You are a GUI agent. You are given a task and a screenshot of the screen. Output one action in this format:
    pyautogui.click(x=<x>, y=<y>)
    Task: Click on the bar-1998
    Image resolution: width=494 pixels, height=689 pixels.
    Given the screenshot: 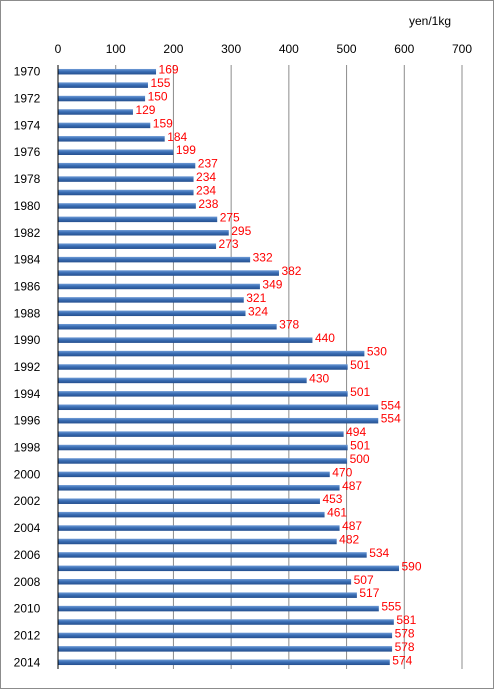 What is the action you would take?
    pyautogui.click(x=203, y=447)
    